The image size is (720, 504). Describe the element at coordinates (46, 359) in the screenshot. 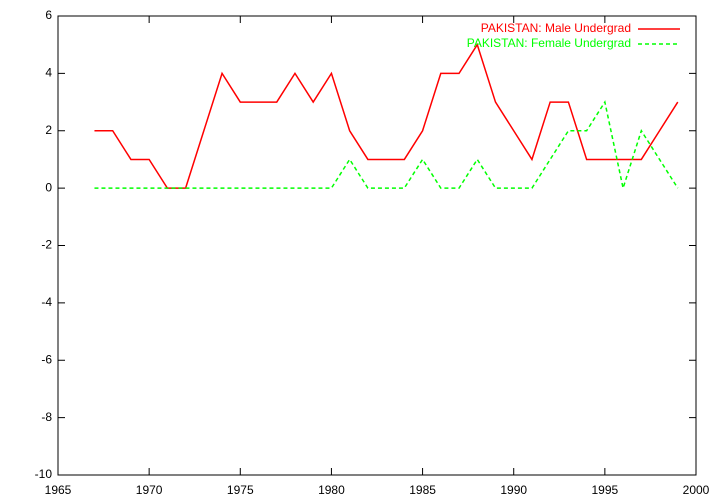

I see `y-tick-label: -6` at that location.